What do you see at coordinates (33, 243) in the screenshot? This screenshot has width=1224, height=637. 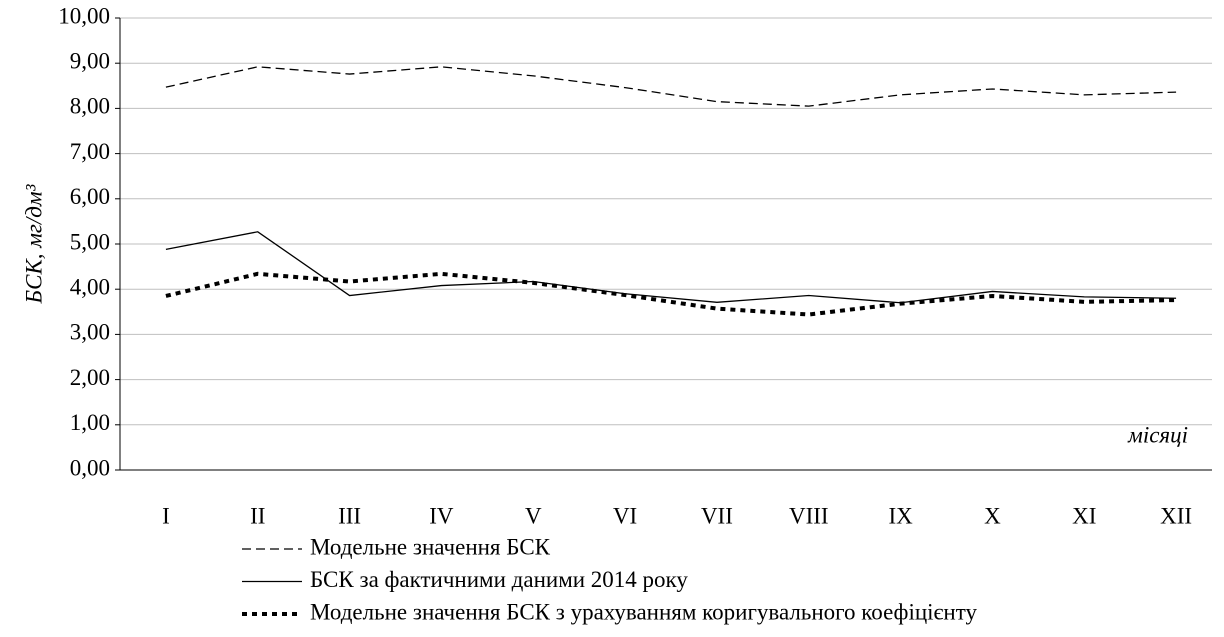 I see `y-axis-label: БСК, мг/дм³` at bounding box center [33, 243].